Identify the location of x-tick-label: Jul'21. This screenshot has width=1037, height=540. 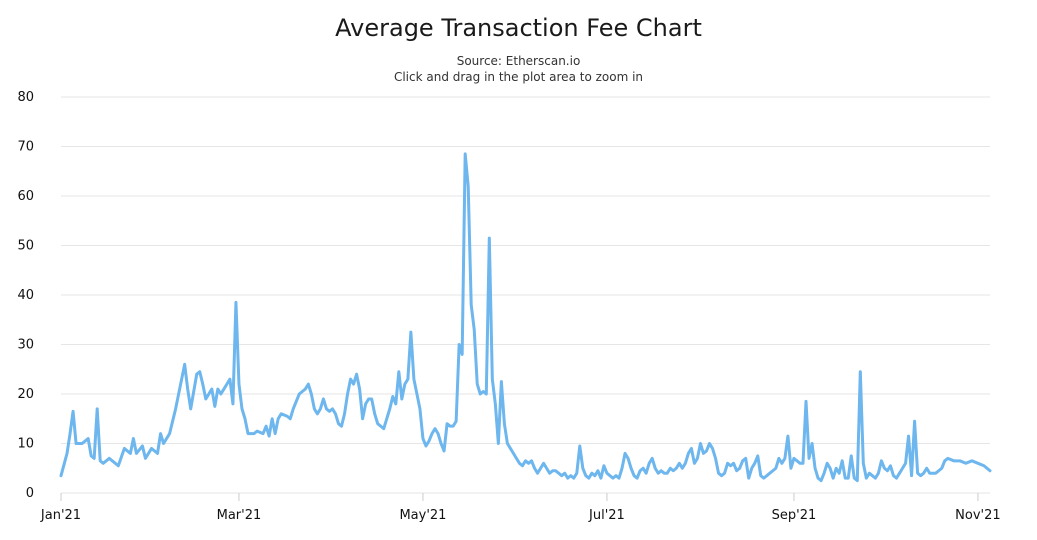
(606, 515).